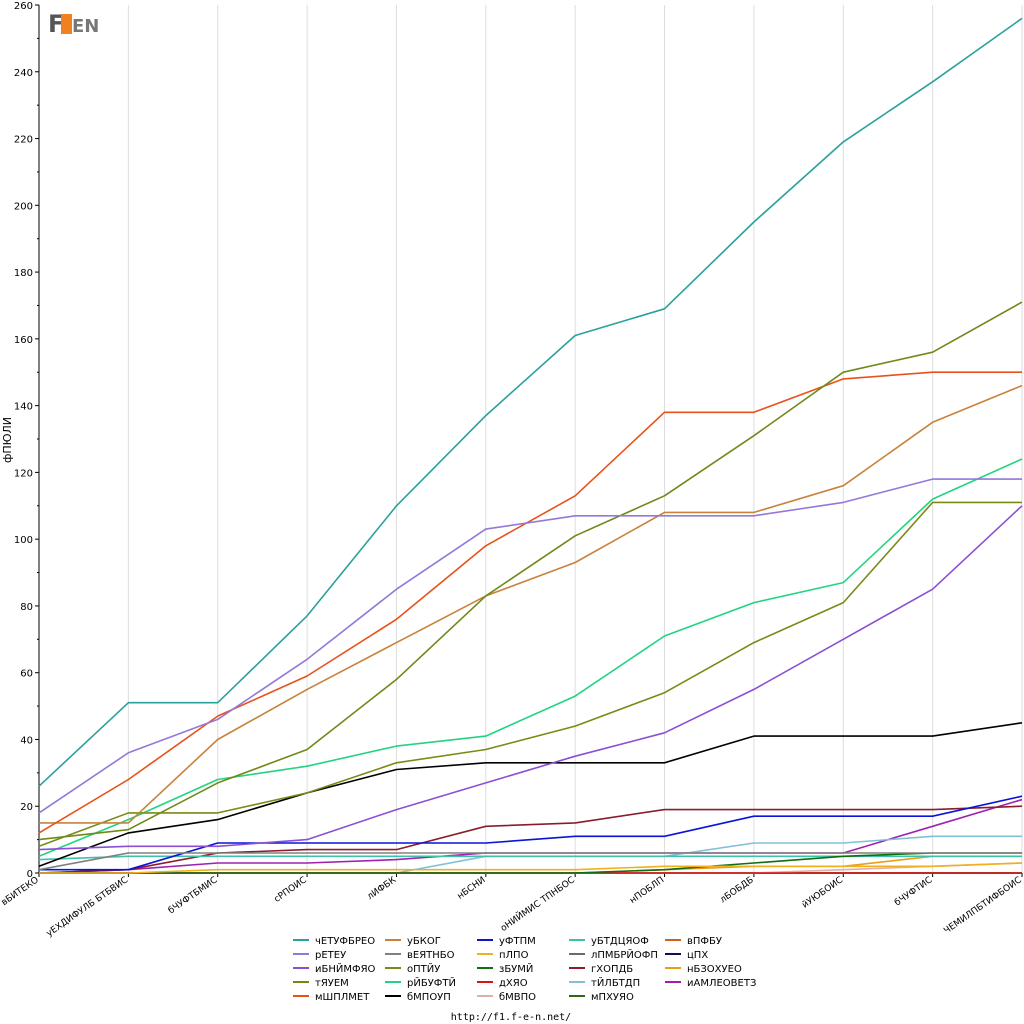 Image resolution: width=1024 pixels, height=1024 pixels. I want to click on legend-item: иБНЙМФЯО, so click(334, 968).